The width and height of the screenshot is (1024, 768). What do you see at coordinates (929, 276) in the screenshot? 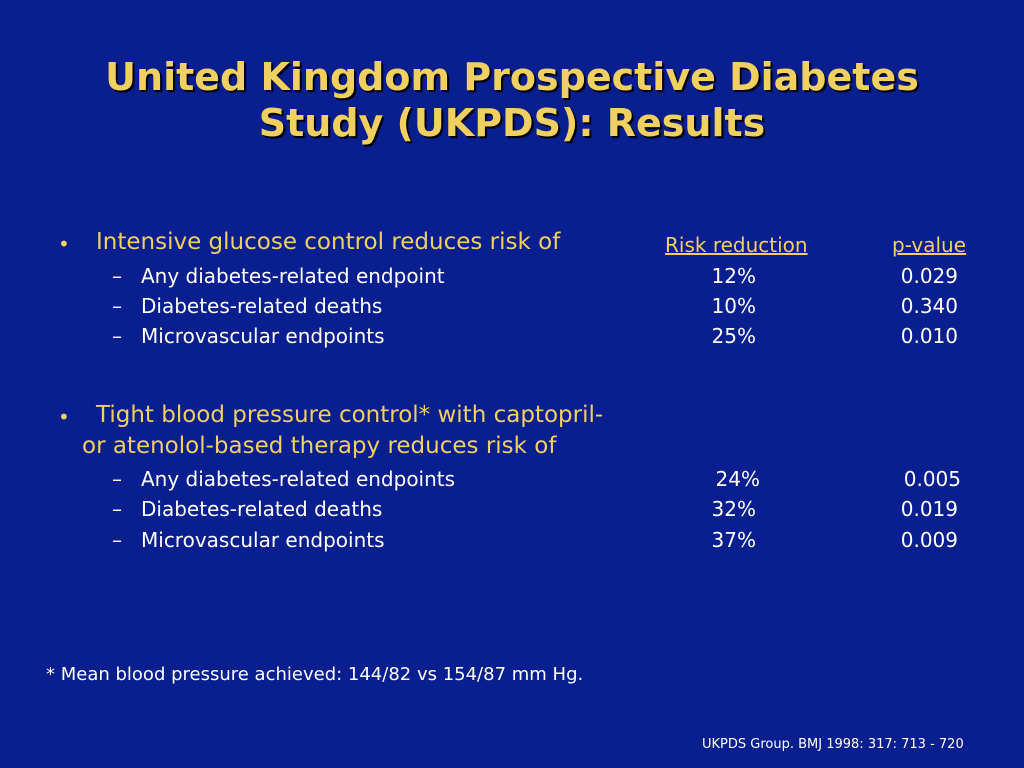
I see `section1-row-p: 0.029` at bounding box center [929, 276].